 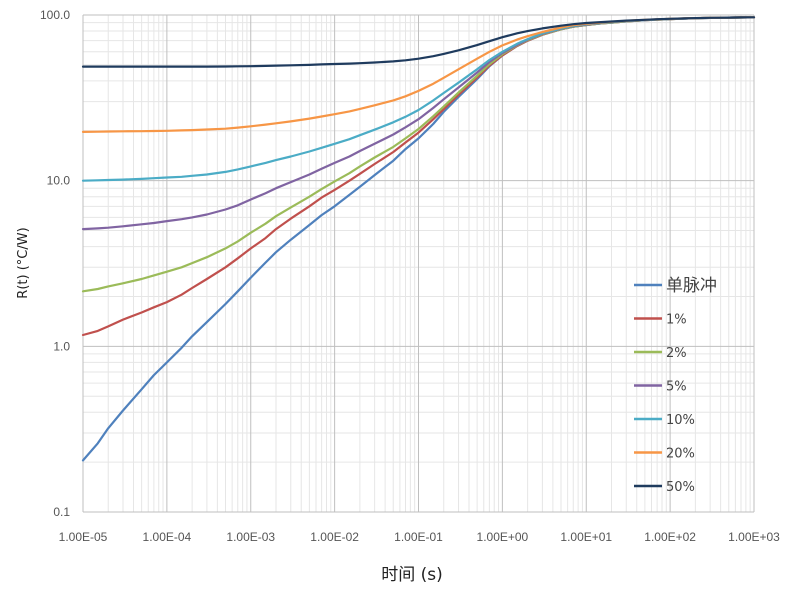 I want to click on x-tick-label: 1.00E-04, so click(x=167, y=537).